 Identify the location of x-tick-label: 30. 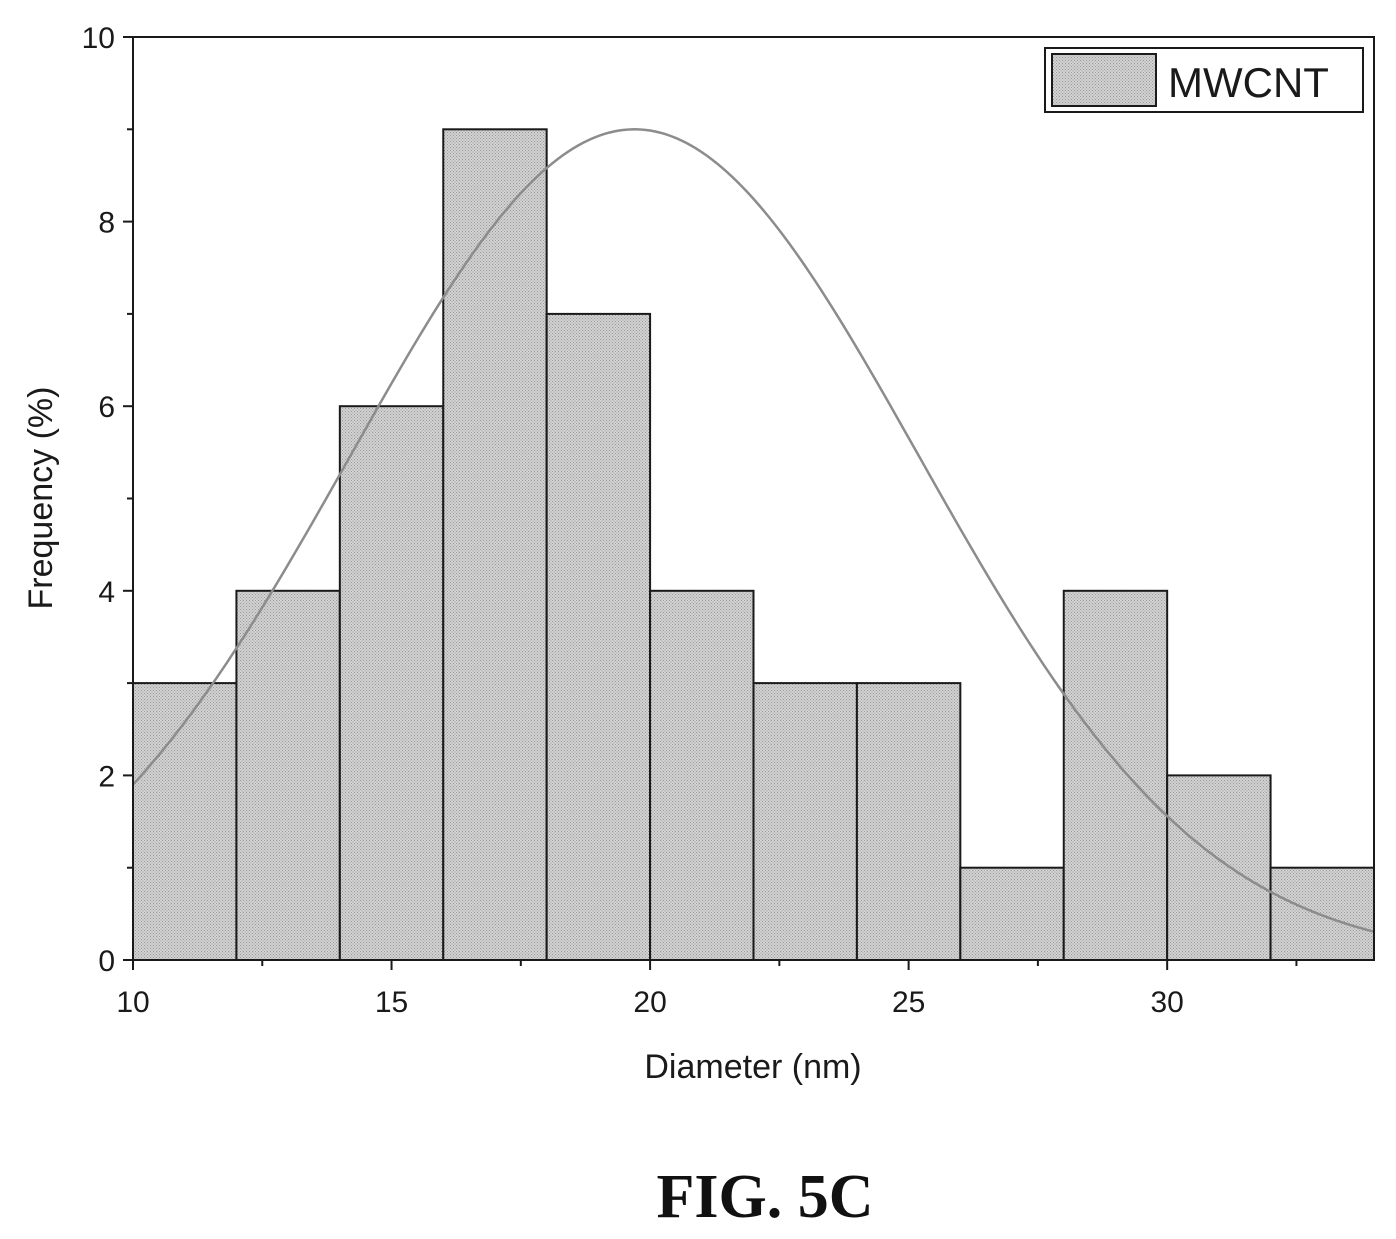
(1166, 1002).